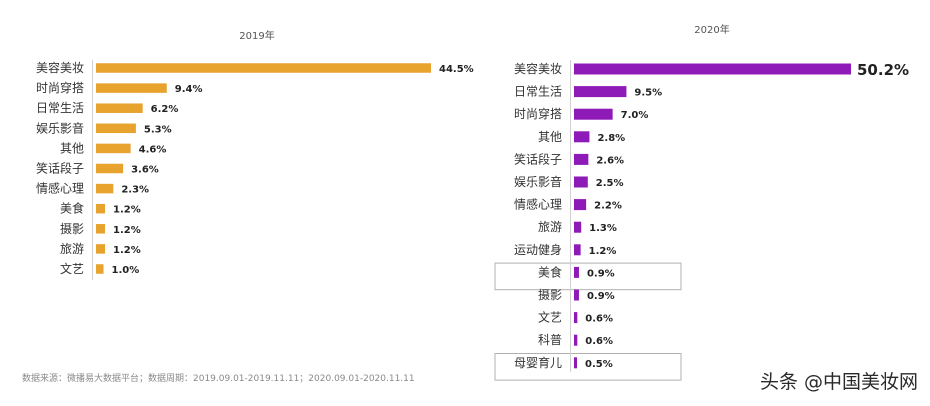  What do you see at coordinates (599, 364) in the screenshot?
I see `value-label: 0.5%` at bounding box center [599, 364].